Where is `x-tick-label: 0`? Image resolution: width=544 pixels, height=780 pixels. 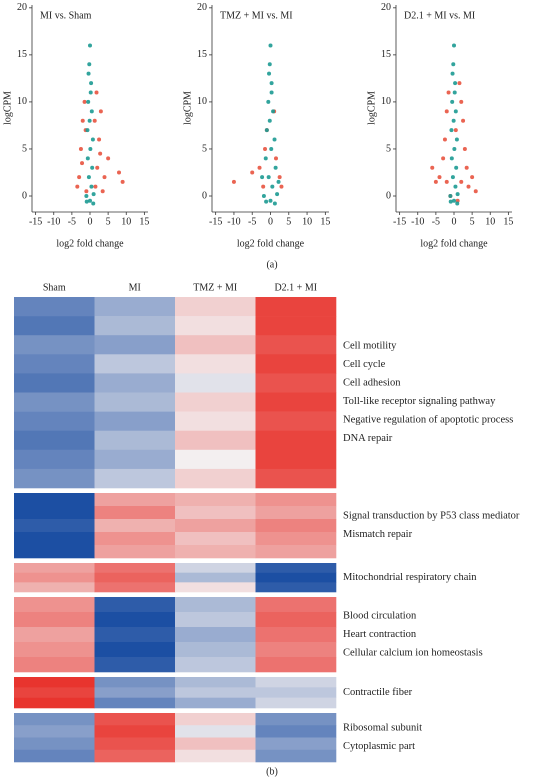
x-tick-label: 0 is located at coordinates (270, 221).